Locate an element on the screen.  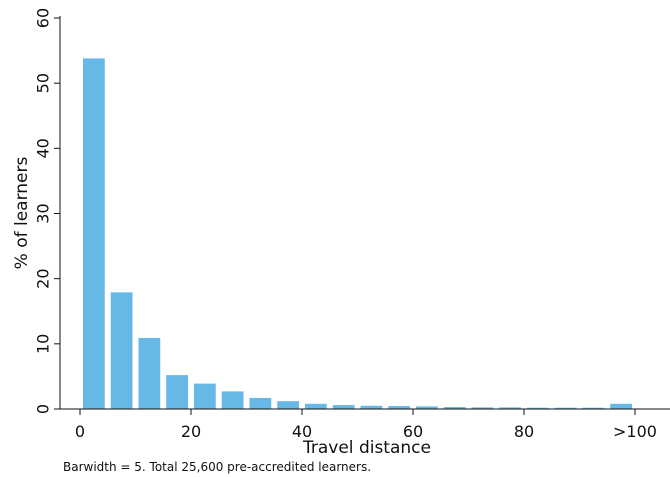
y-tick-label: 50 is located at coordinates (43, 83).